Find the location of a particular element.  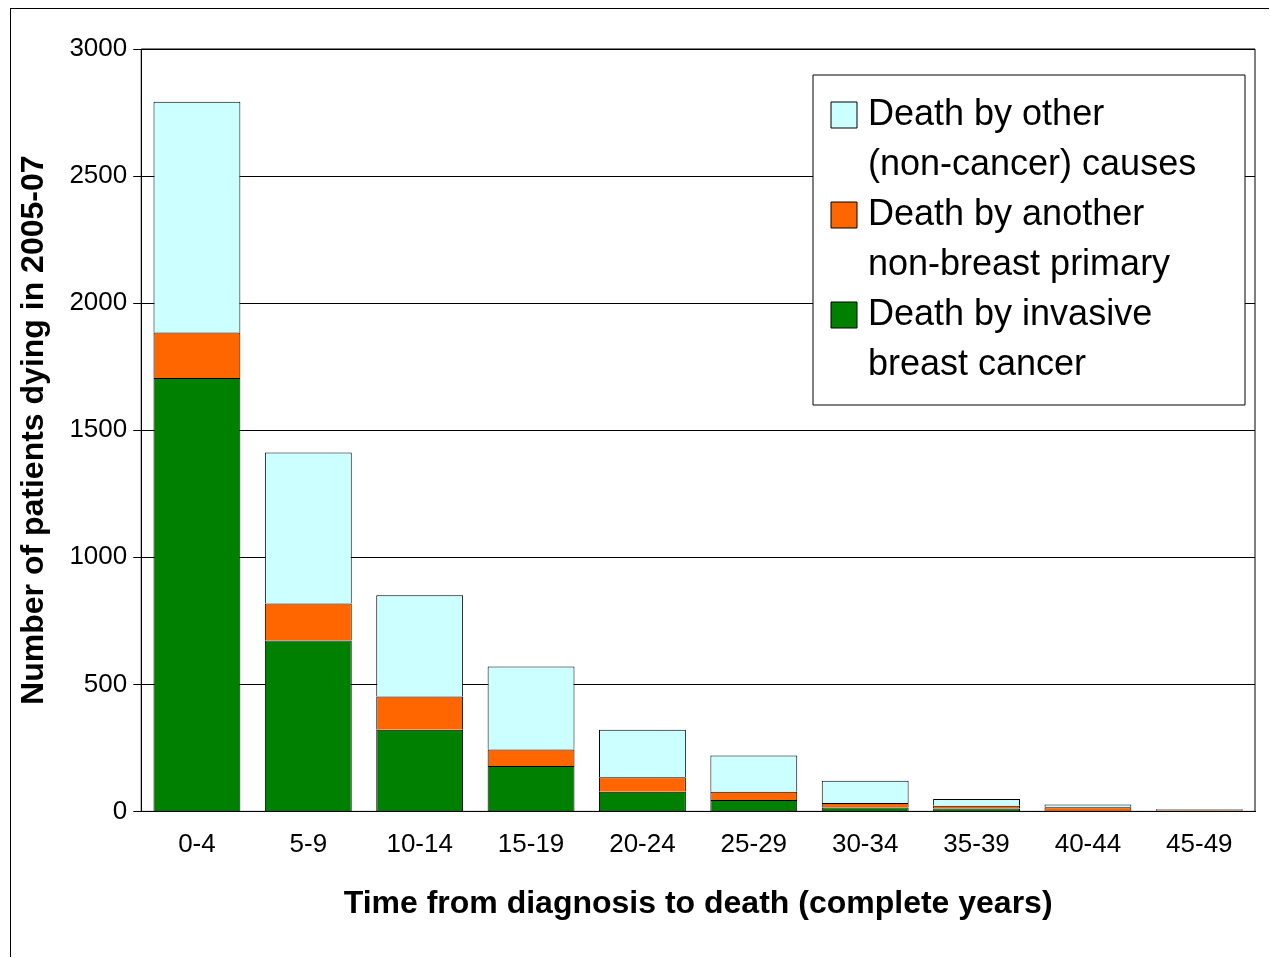

x-axis-title: Time from diagnosis to death (complete years) is located at coordinates (698, 901).